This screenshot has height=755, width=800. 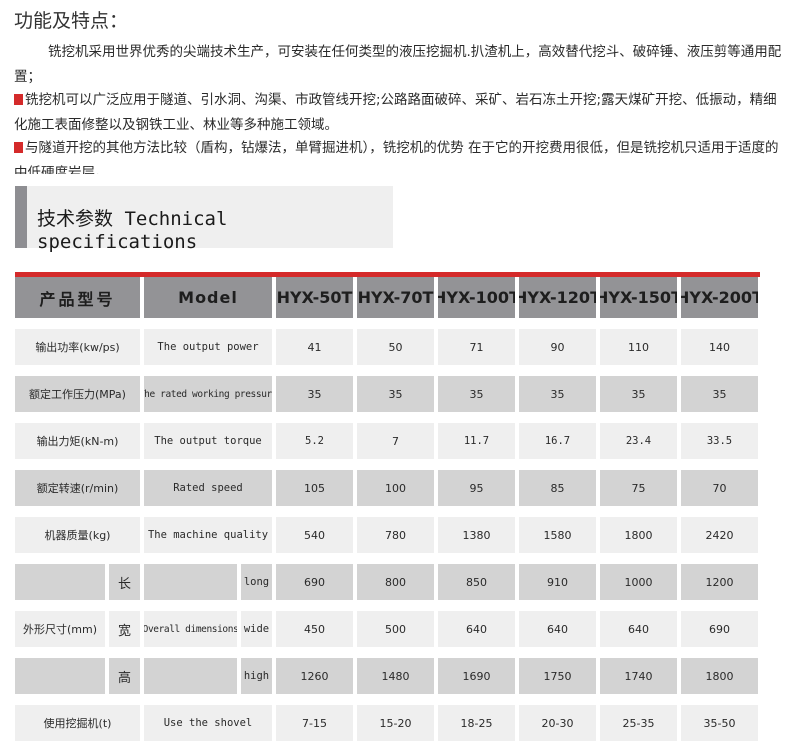 What do you see at coordinates (395, 629) in the screenshot?
I see `table-cell-value: 500` at bounding box center [395, 629].